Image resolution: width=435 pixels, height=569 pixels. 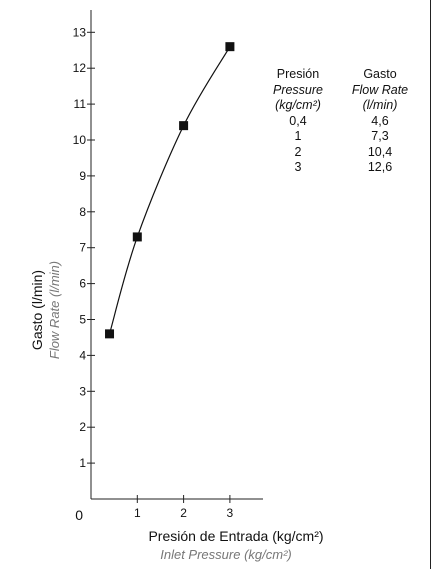 I want to click on table-row: 2 10,4, so click(x=347, y=153).